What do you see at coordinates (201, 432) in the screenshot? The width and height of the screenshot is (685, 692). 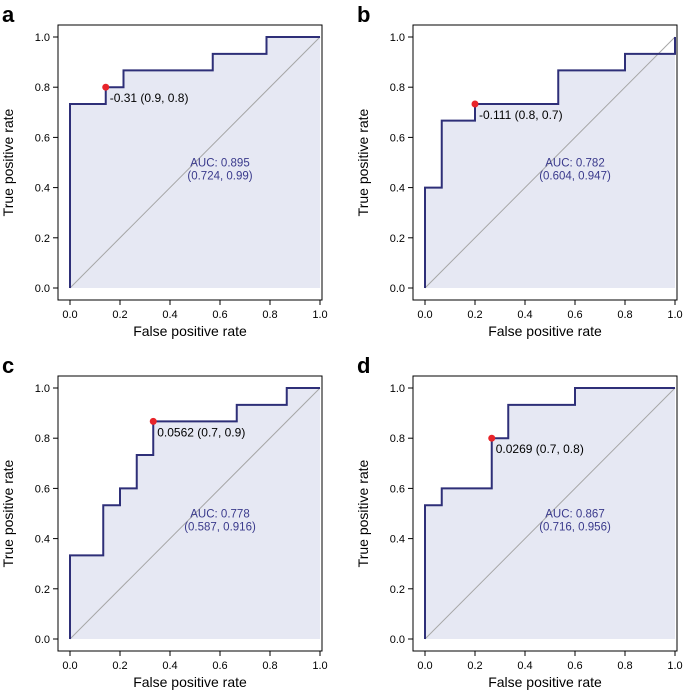 I see `cut-point-label: 0.0562 (0.7, 0.9)` at bounding box center [201, 432].